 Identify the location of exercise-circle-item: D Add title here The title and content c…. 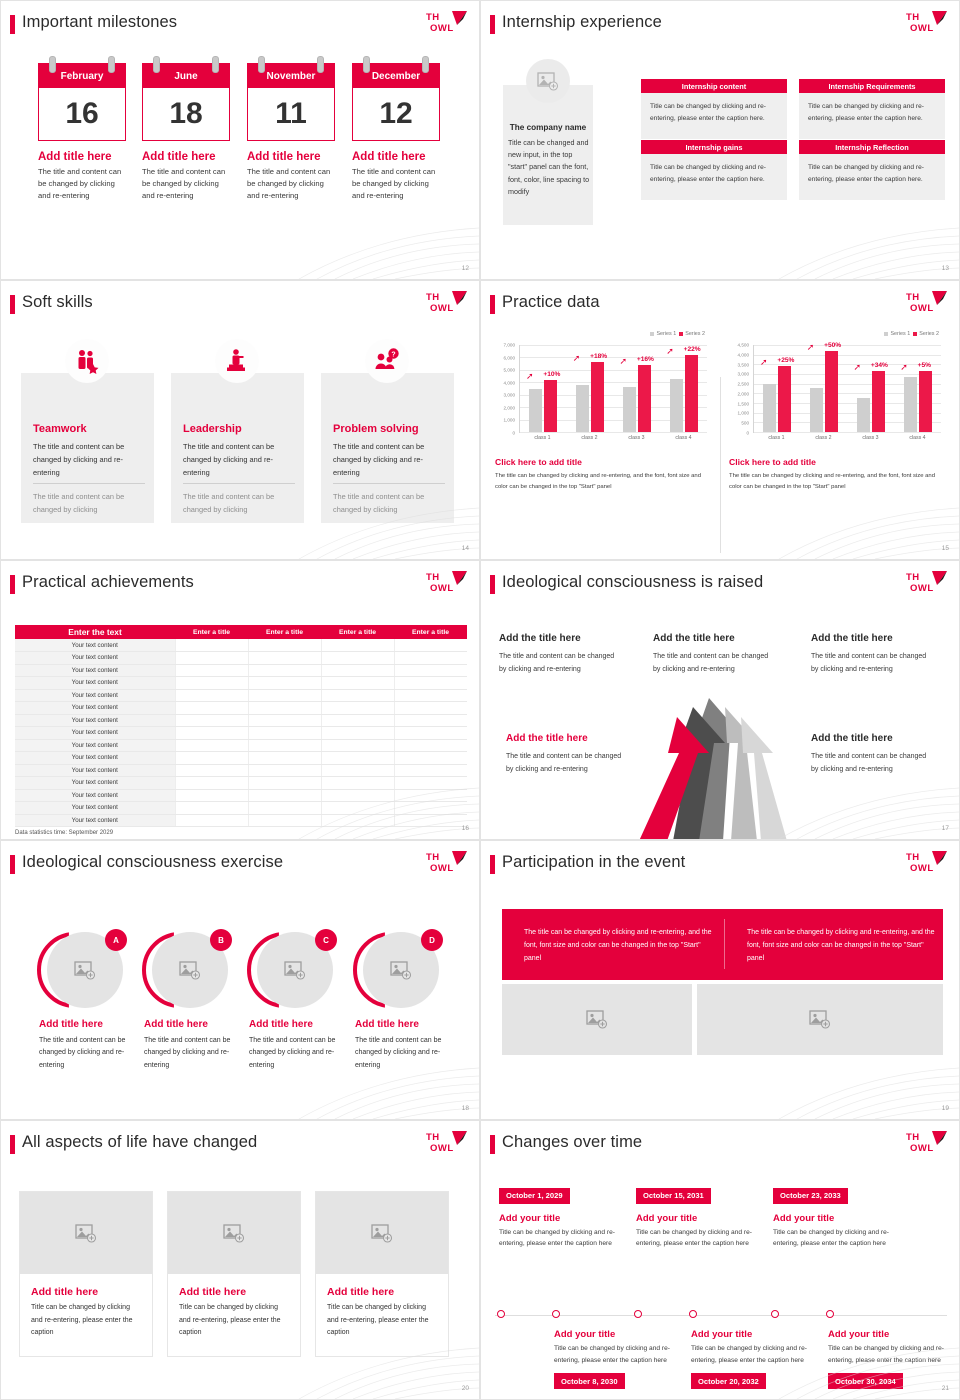
(399, 999).